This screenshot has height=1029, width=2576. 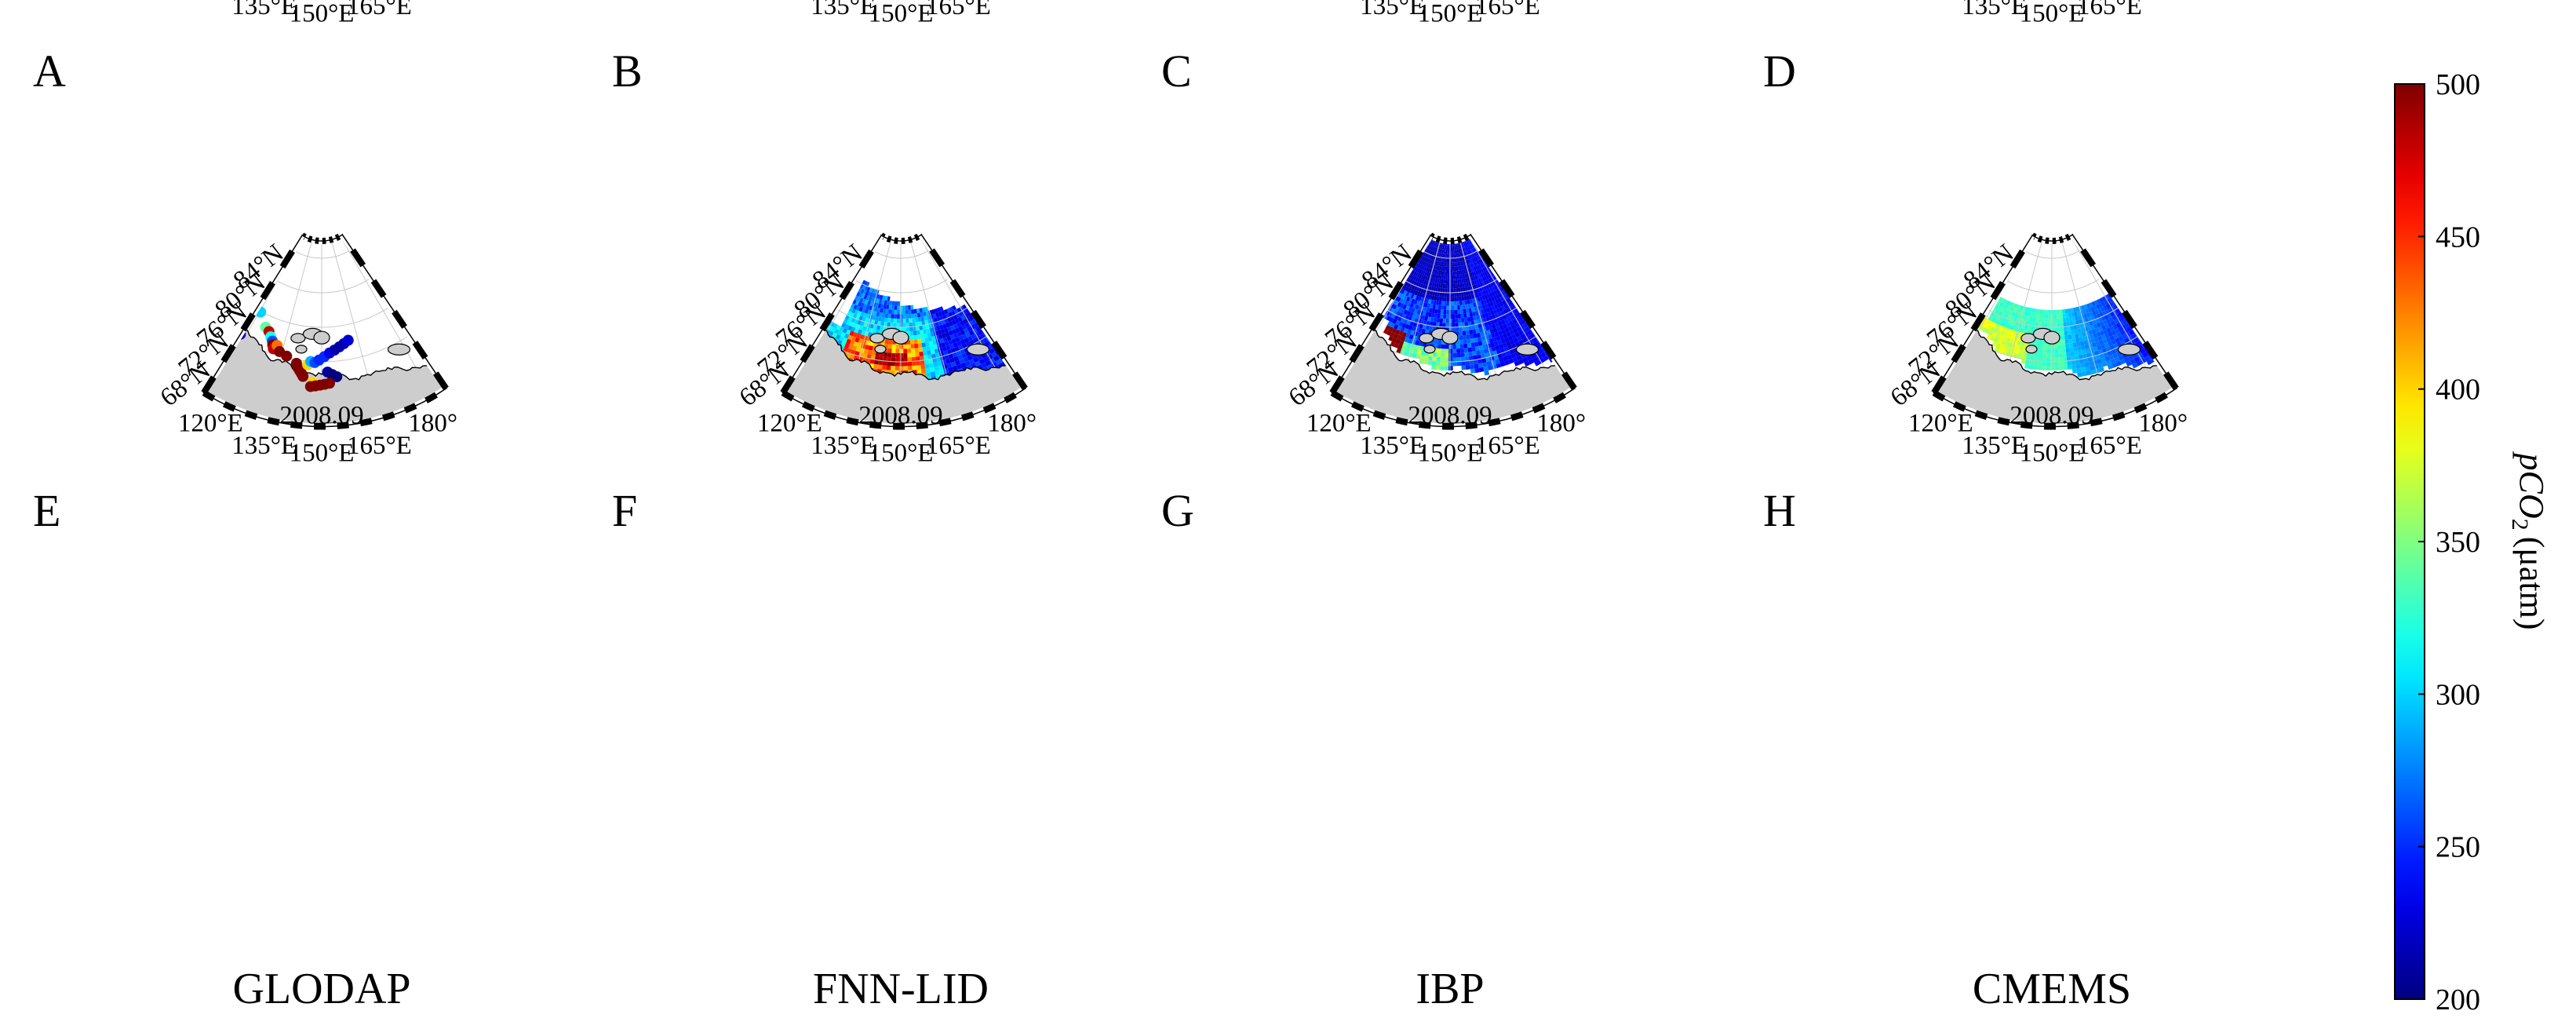 What do you see at coordinates (1453, 377) in the screenshot?
I see `land-mass` at bounding box center [1453, 377].